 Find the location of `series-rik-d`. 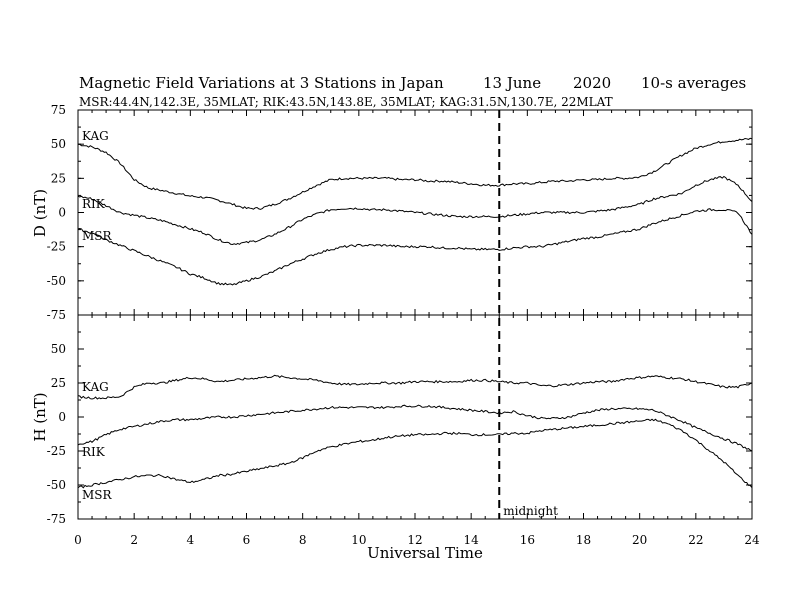

series-rik-d is located at coordinates (415, 210).